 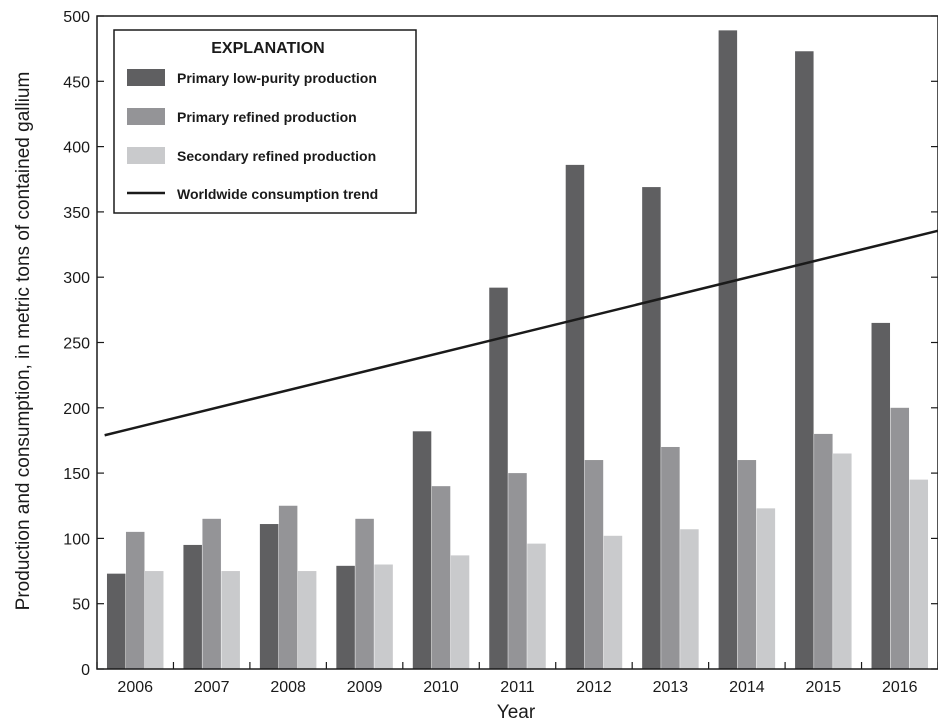 I want to click on y-tick-label: 250, so click(x=76, y=344).